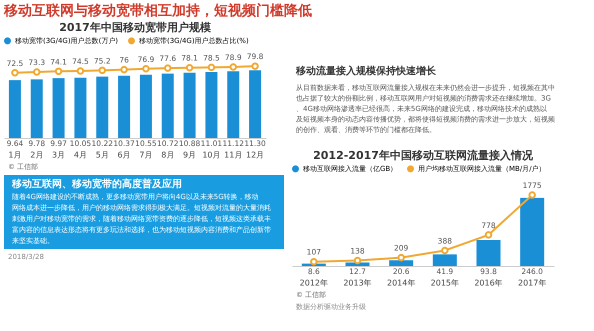  Describe the element at coordinates (314, 283) in the screenshot. I see `x-tick-label: 2012年` at that location.